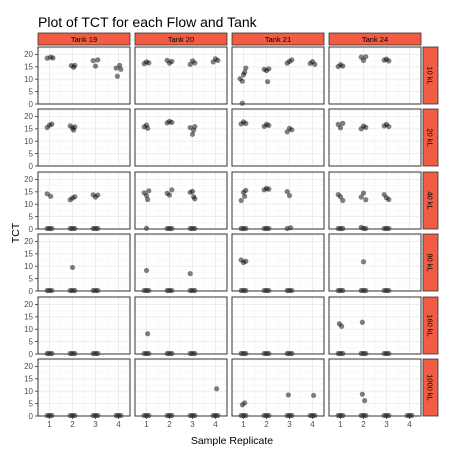 The image size is (456, 455). I want to click on panel-tank-20-1000-kl, so click(181, 388).